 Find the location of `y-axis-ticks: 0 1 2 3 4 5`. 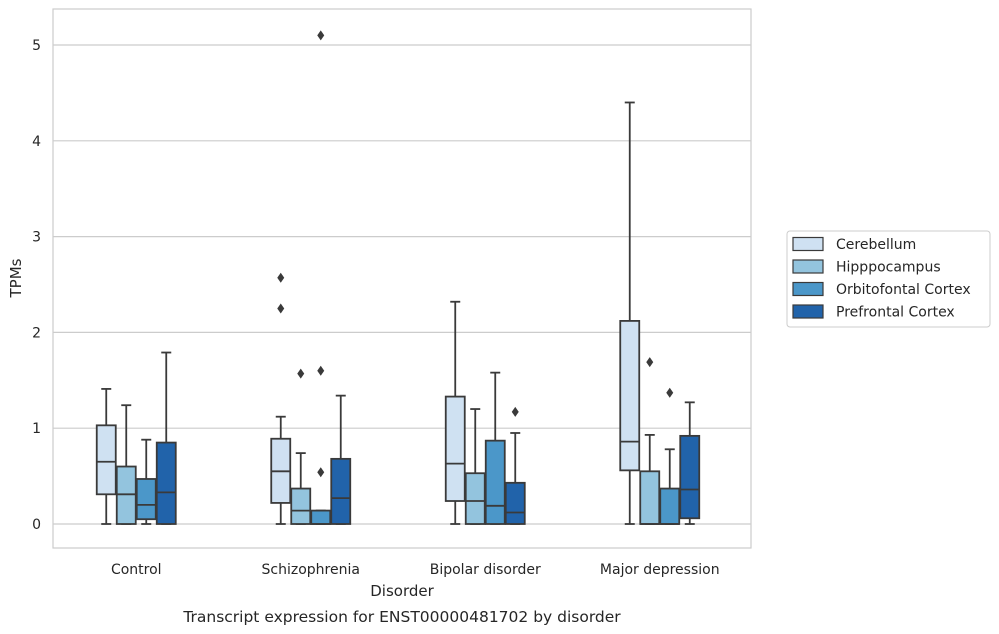

y-axis-ticks: 0 1 2 3 4 5 is located at coordinates (36, 285).